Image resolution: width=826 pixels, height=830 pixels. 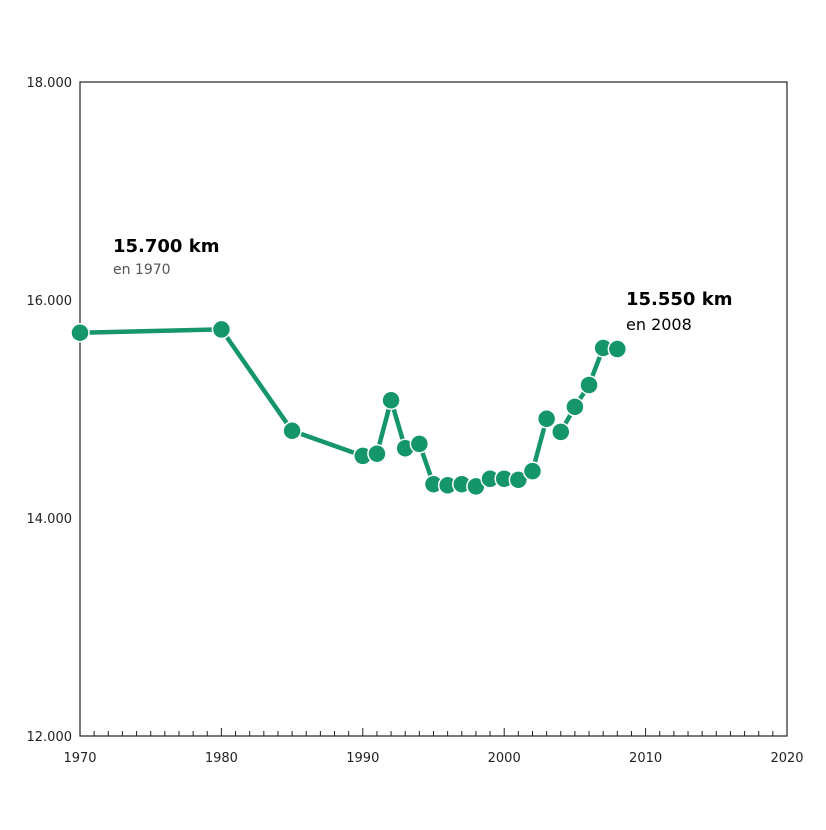 I want to click on y-tick-label: 14.000, so click(x=50, y=519).